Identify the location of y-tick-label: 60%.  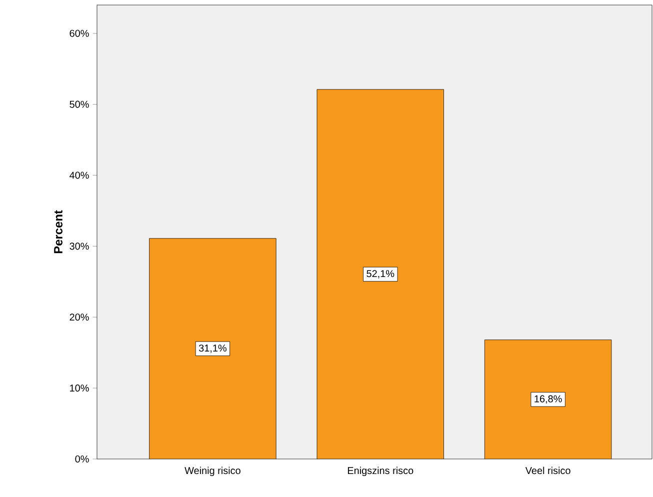
(79, 33).